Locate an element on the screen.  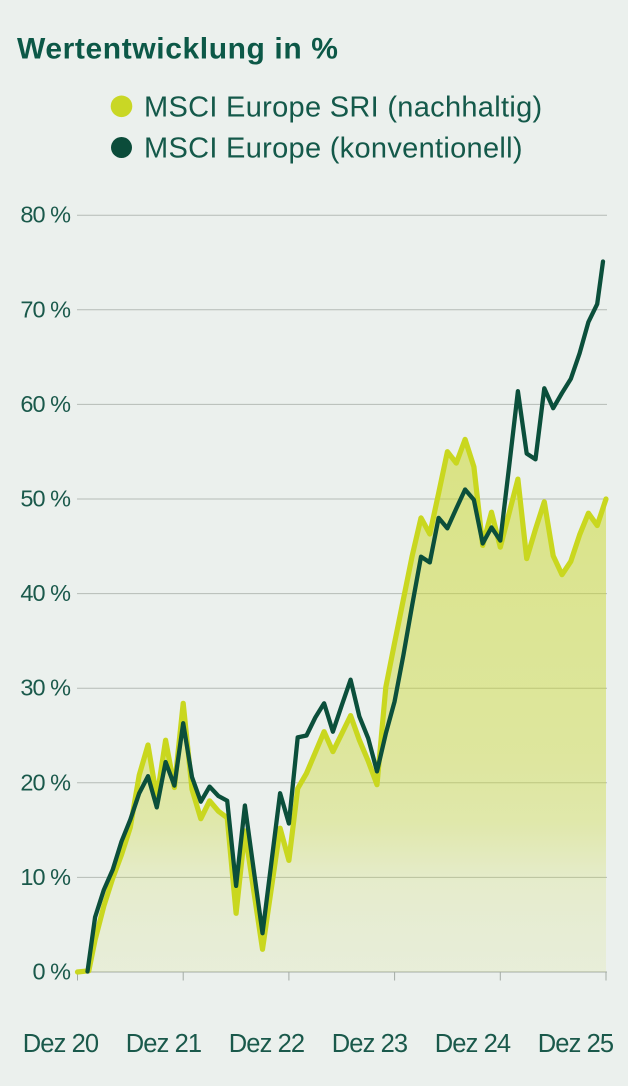
svg-text: 20 % is located at coordinates (45, 782).